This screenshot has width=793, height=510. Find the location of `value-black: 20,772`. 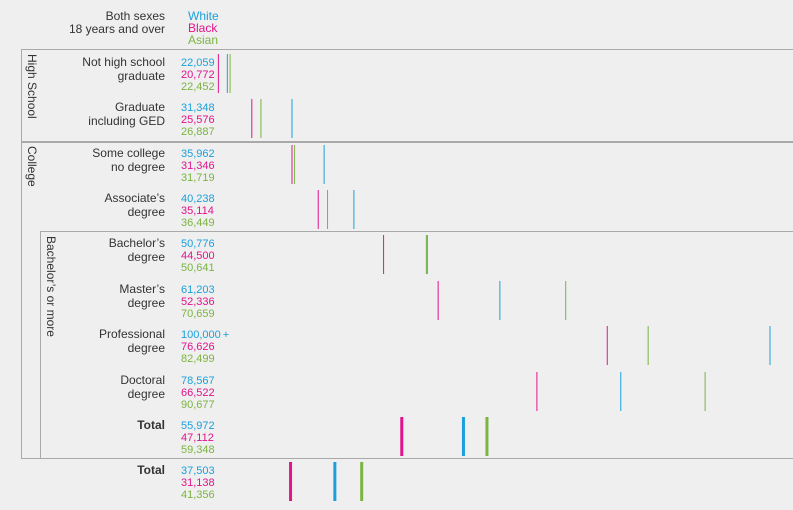

value-black: 20,772 is located at coordinates (198, 75).